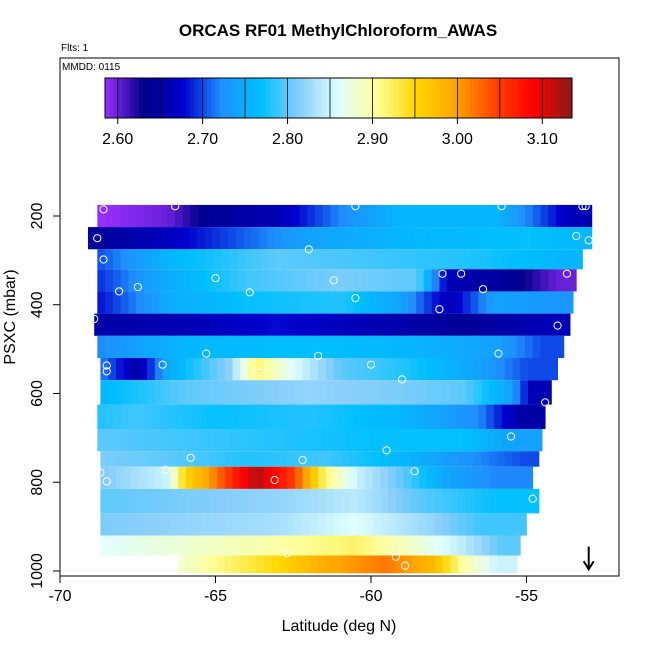 This screenshot has height=650, width=650. What do you see at coordinates (313, 524) in the screenshot?
I see `heatmap-band` at bounding box center [313, 524].